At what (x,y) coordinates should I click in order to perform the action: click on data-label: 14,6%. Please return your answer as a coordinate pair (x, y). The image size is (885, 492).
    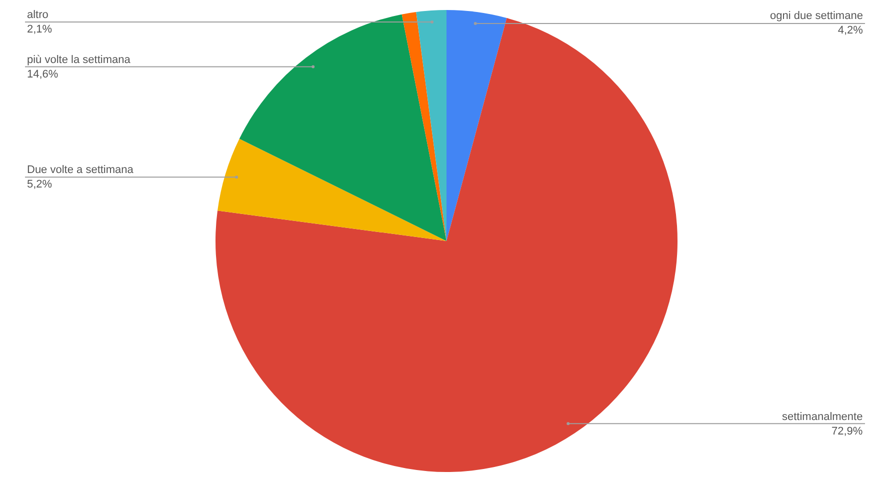
    Looking at the image, I should click on (42, 74).